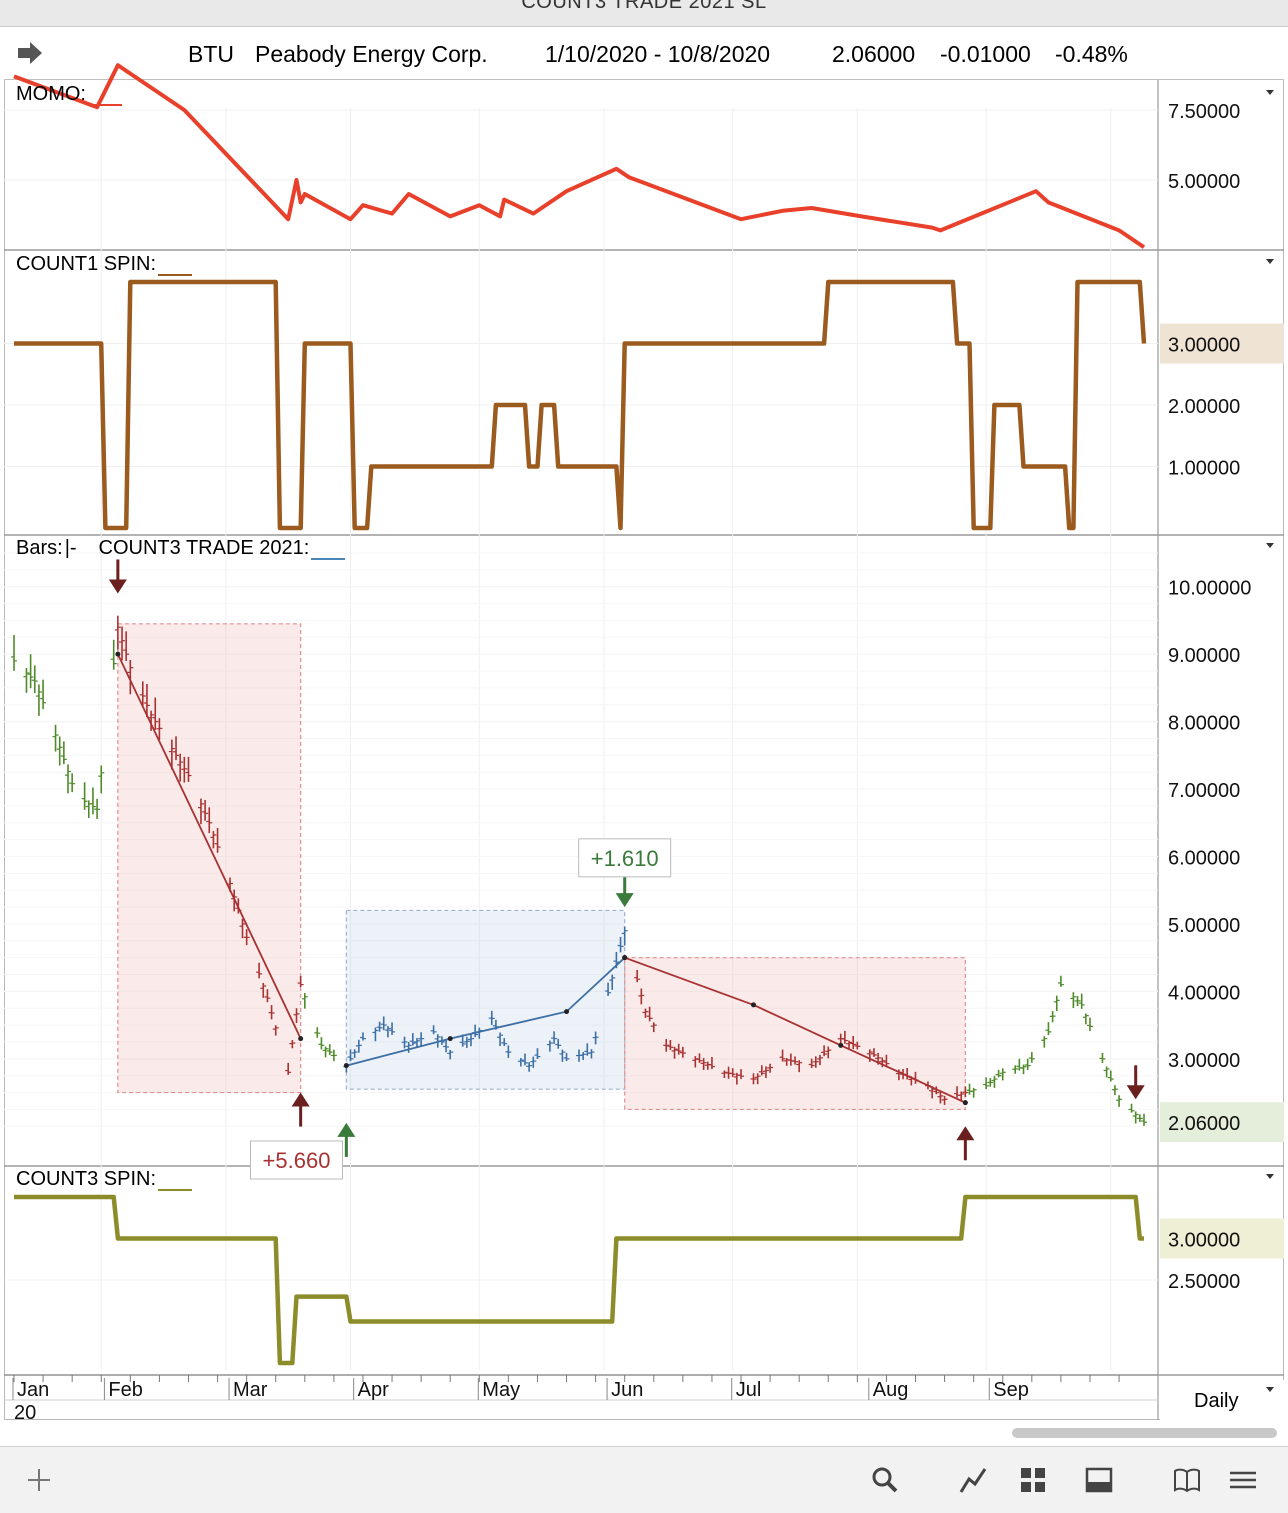  Describe the element at coordinates (885, 1480) in the screenshot. I see `search-icon` at that location.